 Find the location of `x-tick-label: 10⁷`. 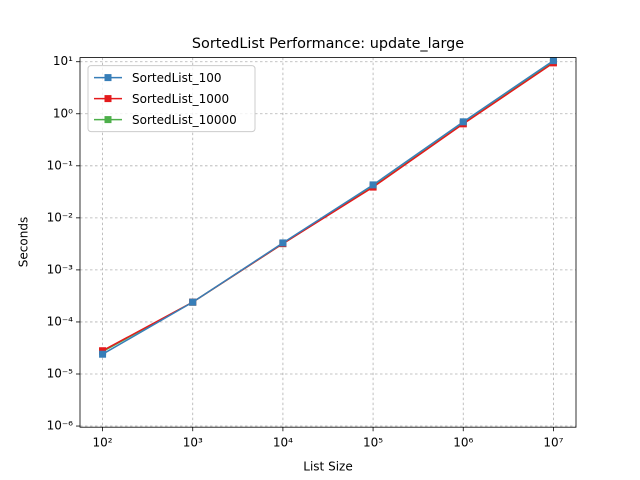

x-tick-label: 10⁷ is located at coordinates (553, 443).